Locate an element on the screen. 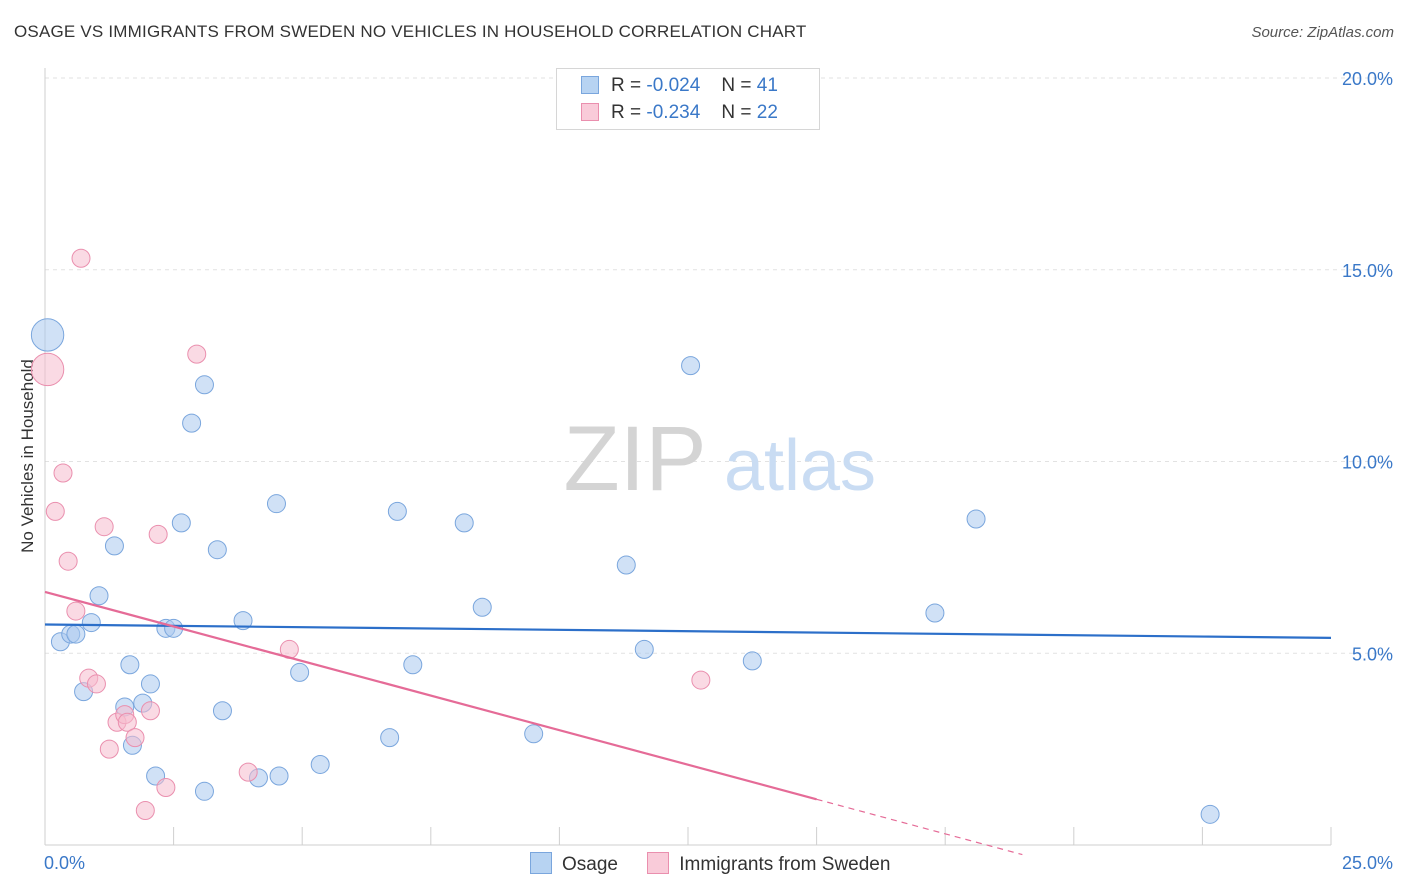 The width and height of the screenshot is (1406, 892). chart-source: Source: ZipAtlas.com is located at coordinates (1322, 32).